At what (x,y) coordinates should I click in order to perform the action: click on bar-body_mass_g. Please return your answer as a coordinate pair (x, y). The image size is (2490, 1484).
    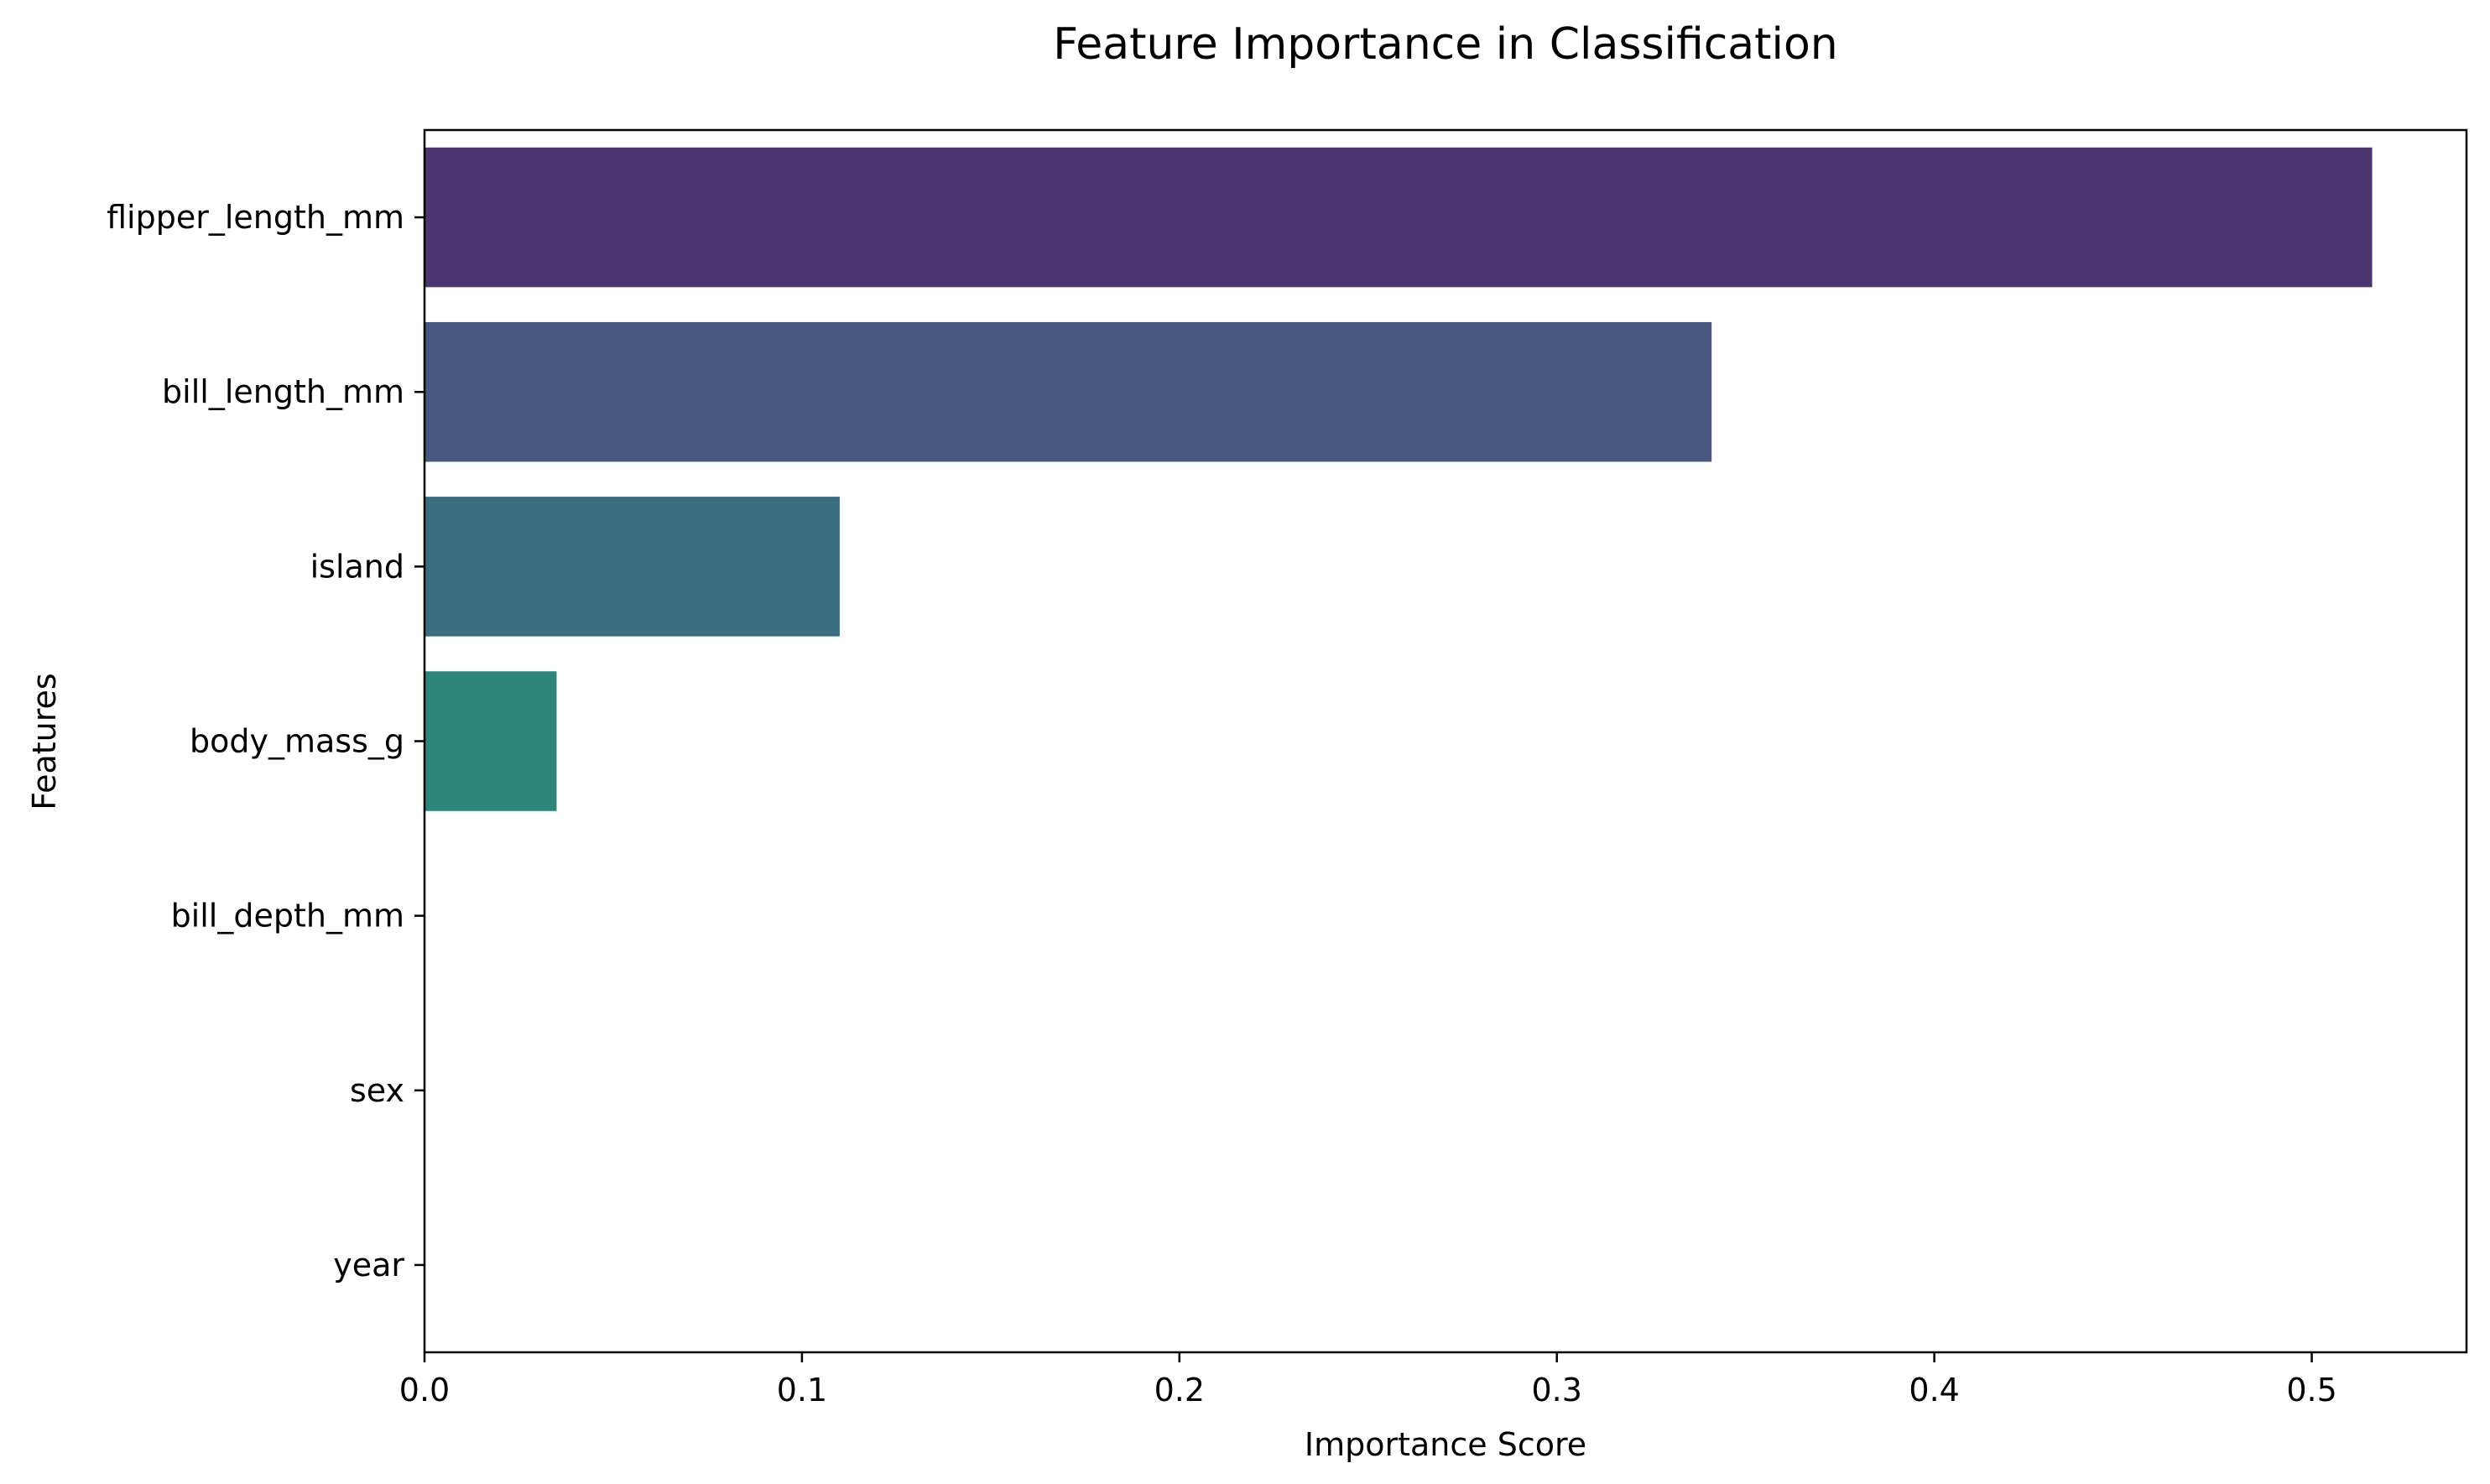
    Looking at the image, I should click on (491, 741).